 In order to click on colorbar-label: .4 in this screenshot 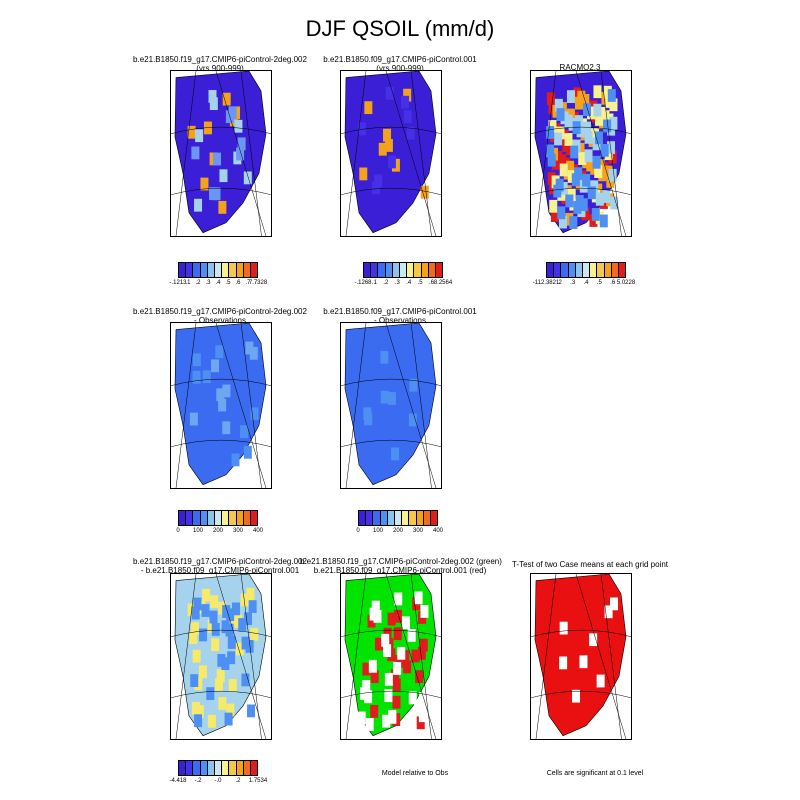, I will do `click(218, 283)`.